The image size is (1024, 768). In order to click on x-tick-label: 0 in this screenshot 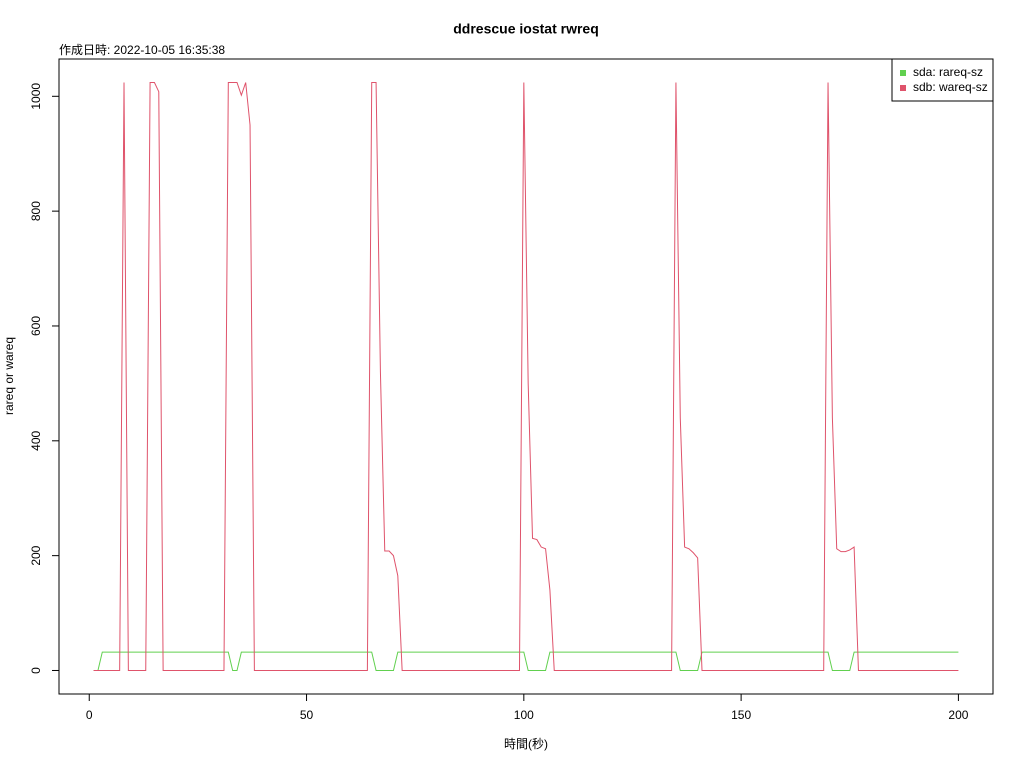, I will do `click(89, 715)`.